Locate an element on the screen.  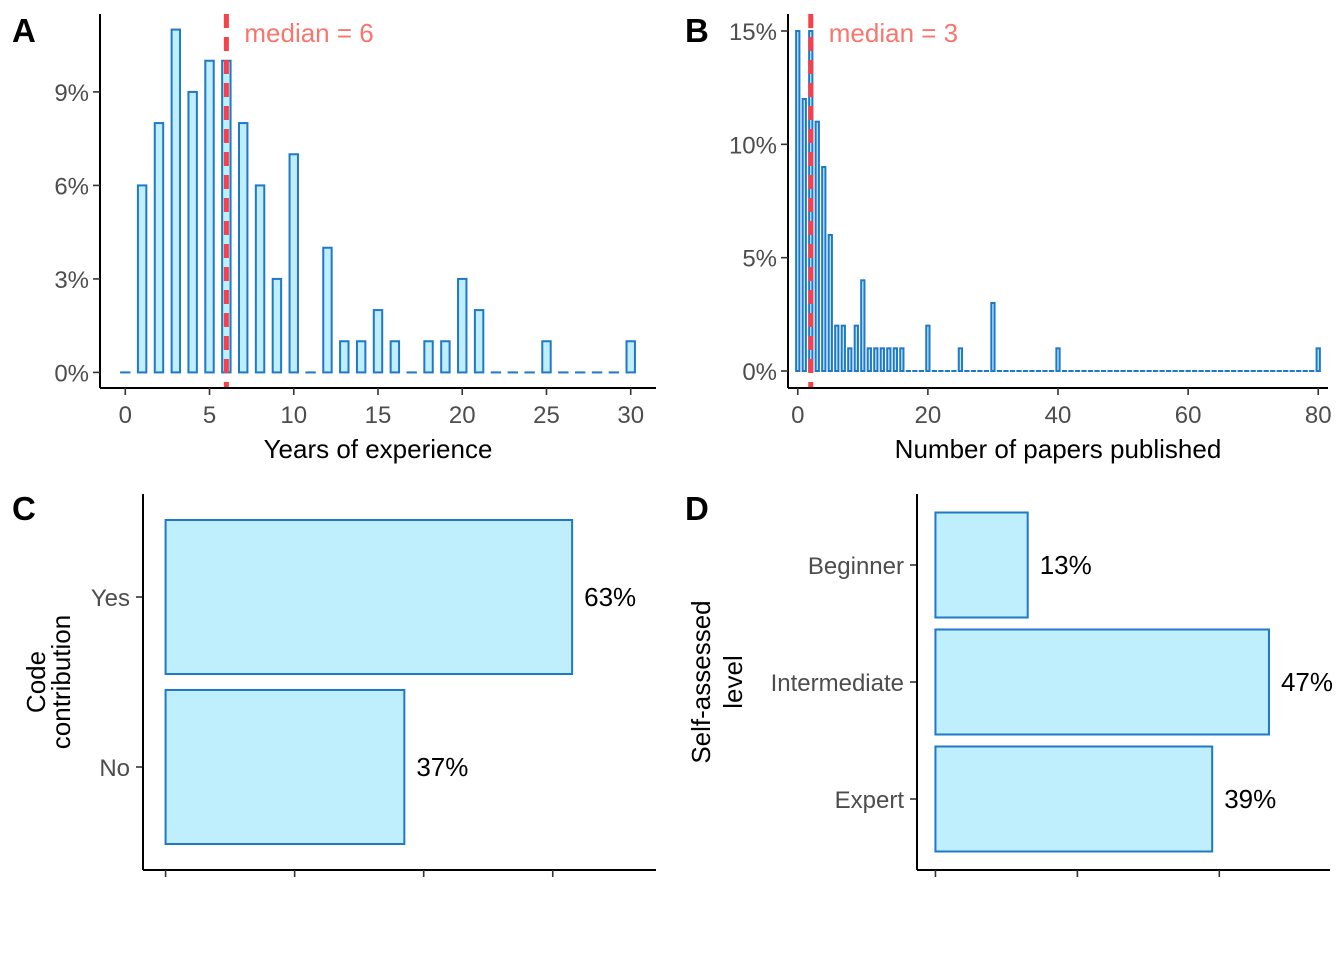
x-tick-label: 10 is located at coordinates (293, 415).